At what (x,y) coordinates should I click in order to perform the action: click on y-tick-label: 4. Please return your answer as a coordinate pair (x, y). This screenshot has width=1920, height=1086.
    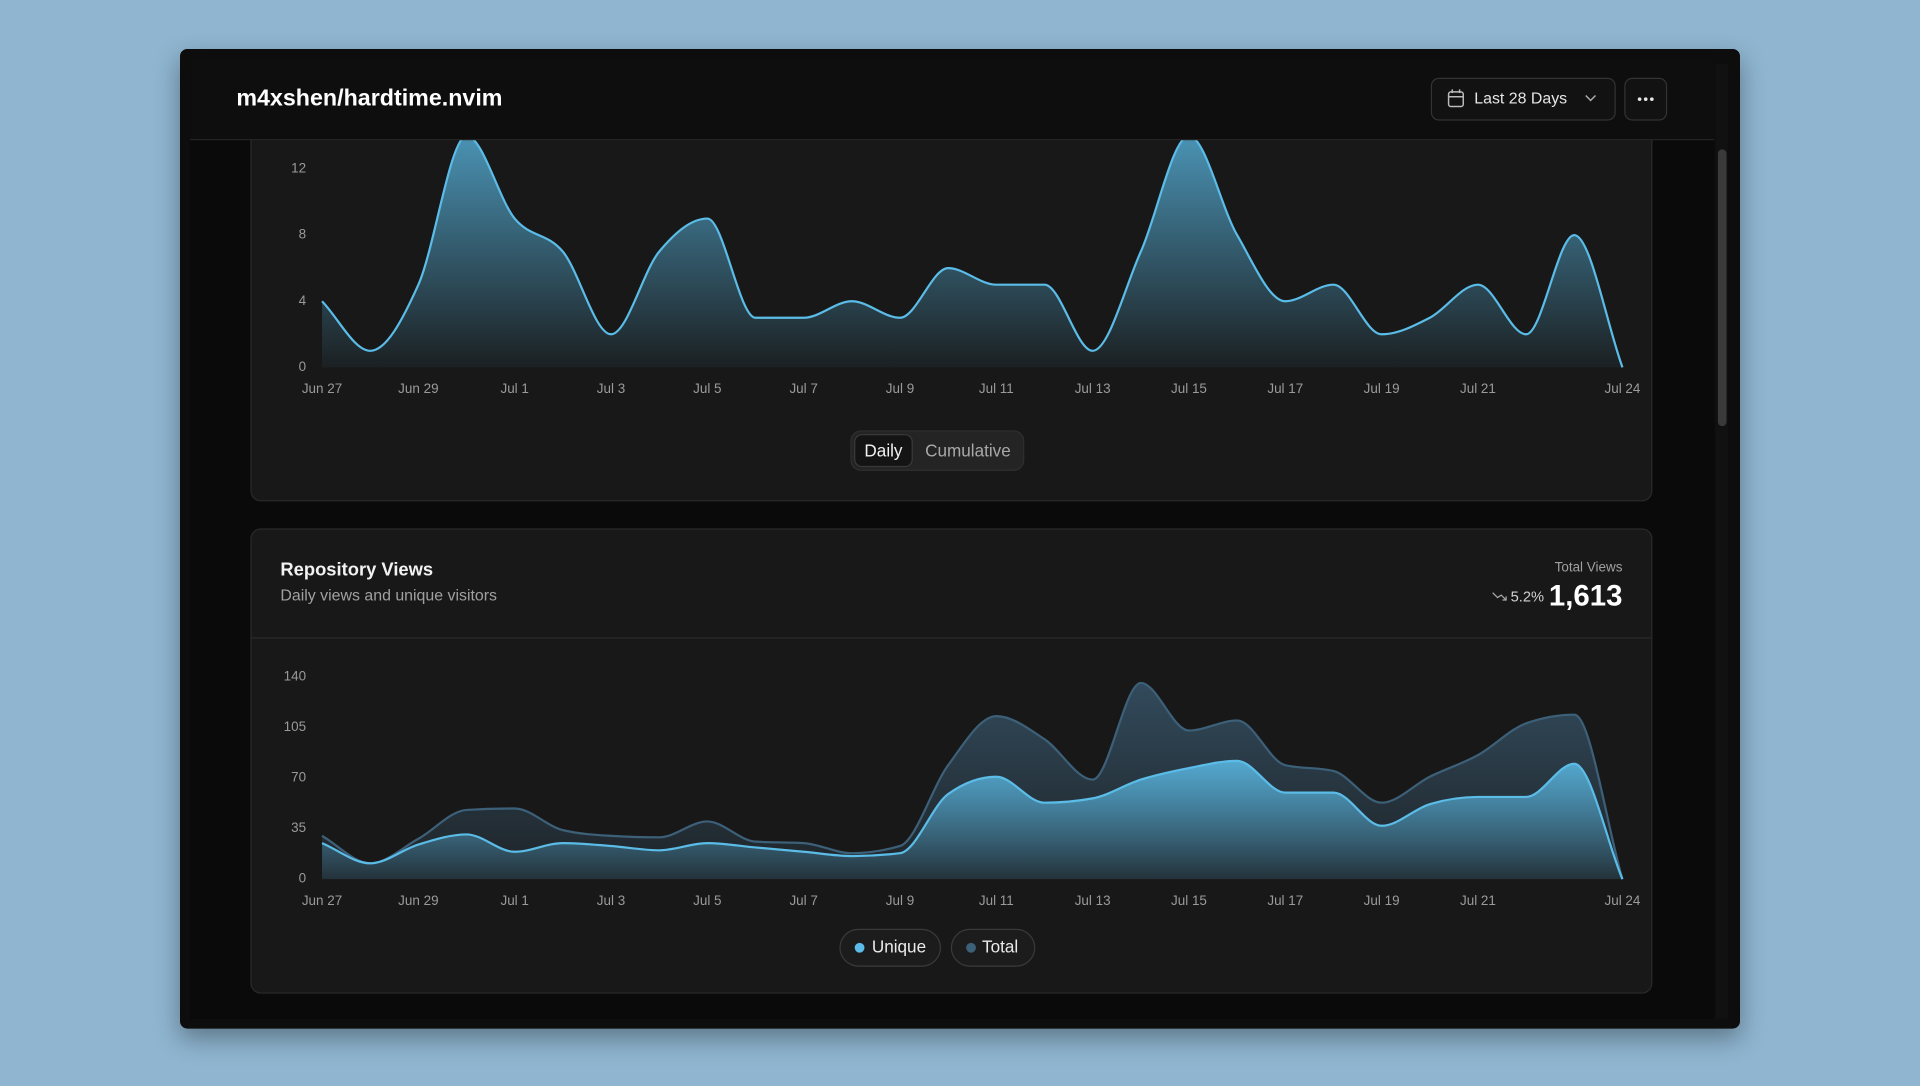
    Looking at the image, I should click on (303, 300).